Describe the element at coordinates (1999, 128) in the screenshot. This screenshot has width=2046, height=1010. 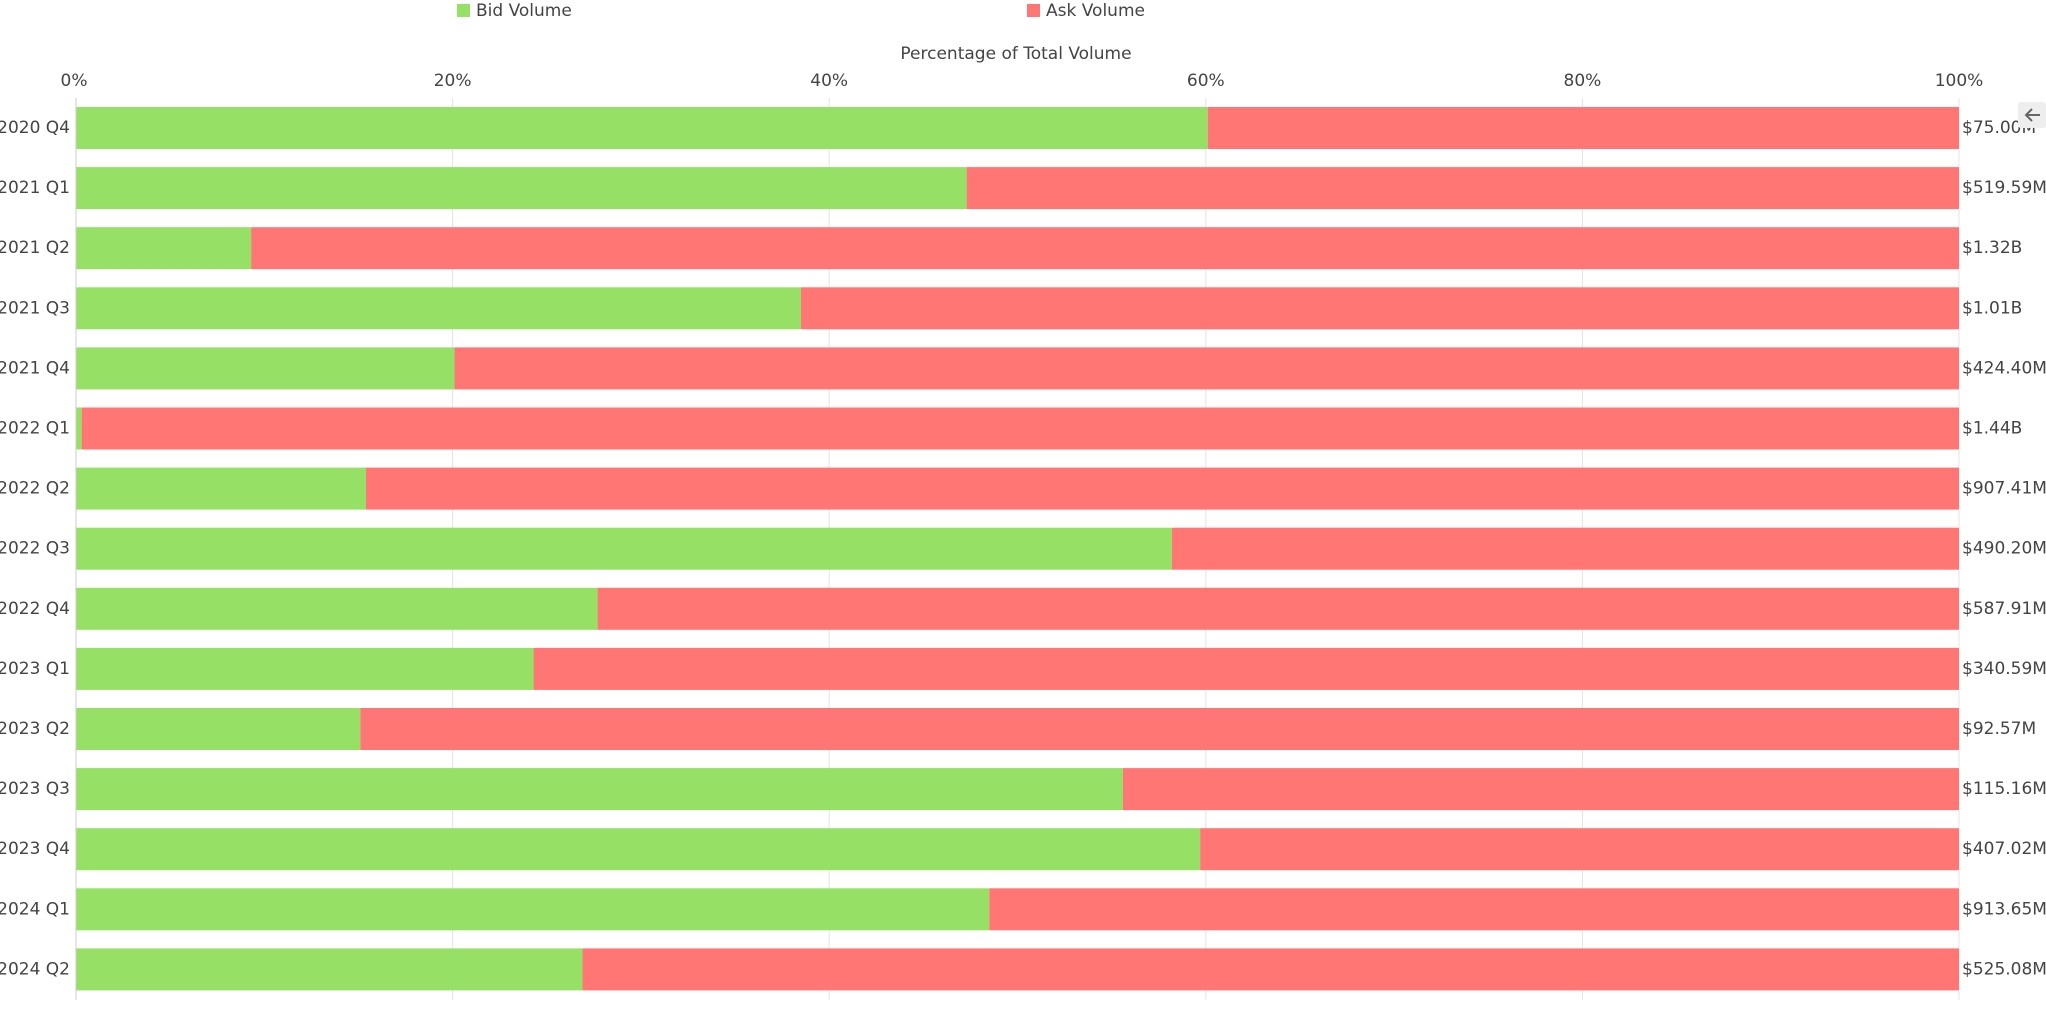
I see `total-label: $75.00M` at that location.